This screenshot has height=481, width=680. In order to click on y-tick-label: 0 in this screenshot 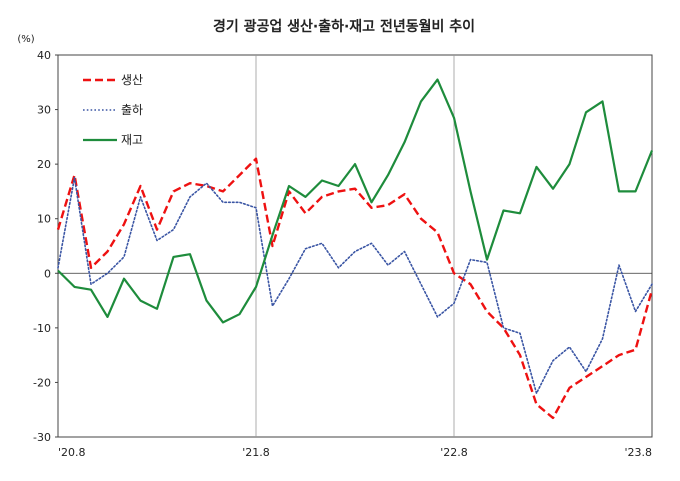, I will do `click(47, 273)`.